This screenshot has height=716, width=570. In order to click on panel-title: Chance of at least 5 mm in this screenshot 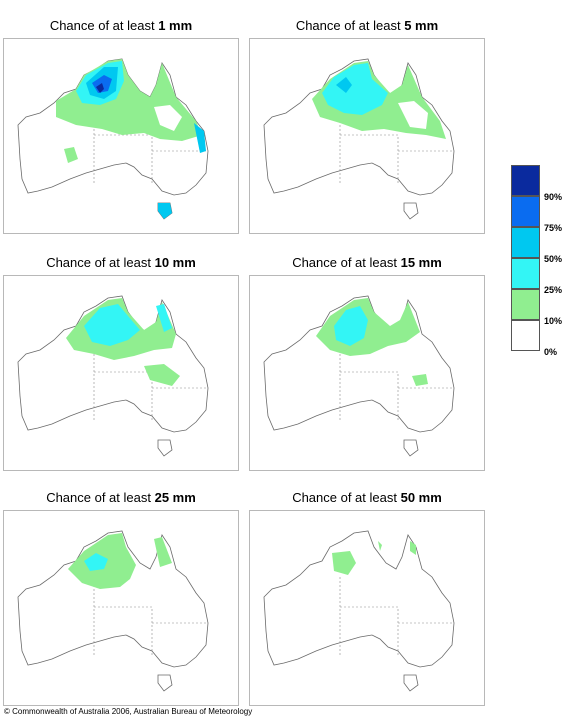, I will do `click(367, 25)`.